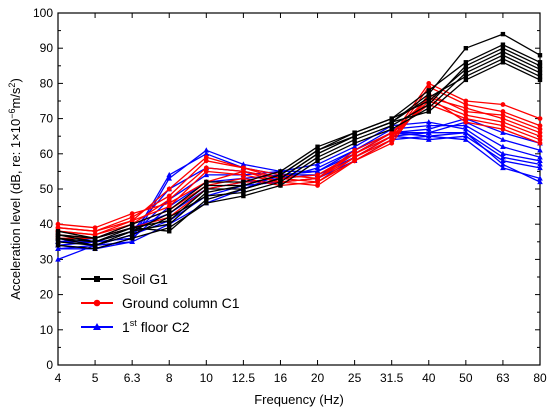 The height and width of the screenshot is (416, 550). I want to click on y-axis-title: Acceleration level (dB, re: 1×10−6m/s2), so click(15, 189).